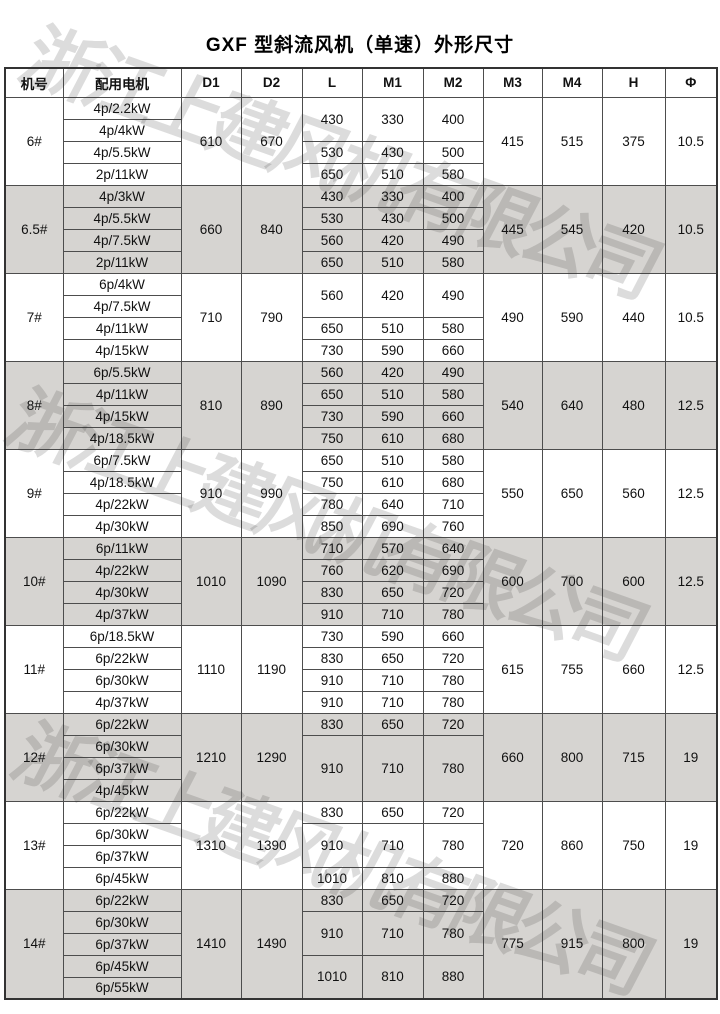 Image resolution: width=720 pixels, height=1014 pixels. I want to click on l-cell: 650, so click(332, 460).